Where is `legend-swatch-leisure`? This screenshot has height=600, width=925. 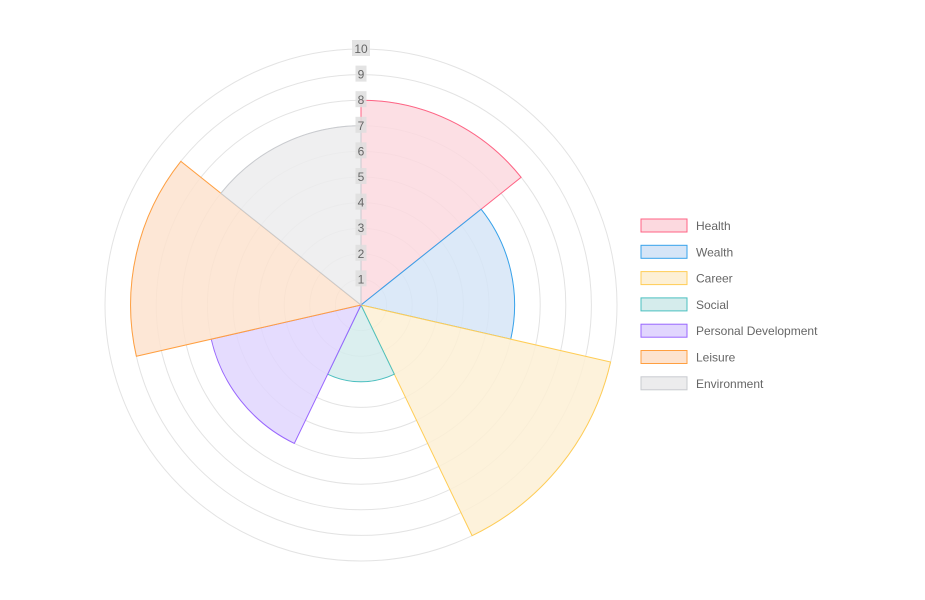
legend-swatch-leisure is located at coordinates (664, 357).